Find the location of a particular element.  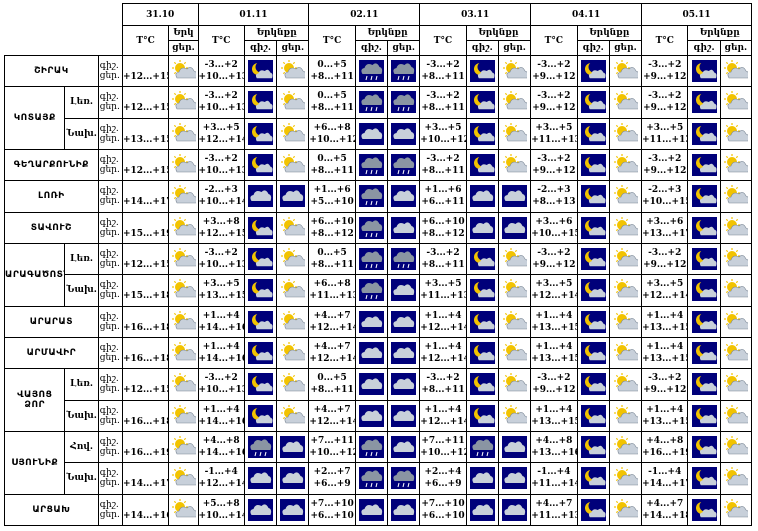

region-name: ՏԱՎՈՒՇ is located at coordinates (51, 227).